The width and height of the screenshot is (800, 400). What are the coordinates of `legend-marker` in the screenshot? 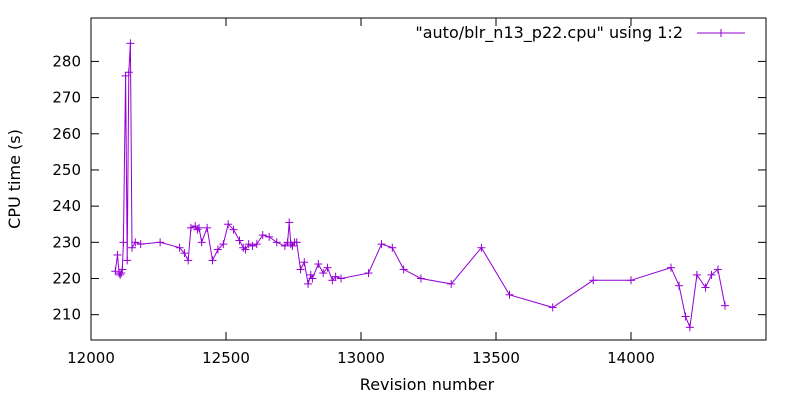 It's located at (721, 33).